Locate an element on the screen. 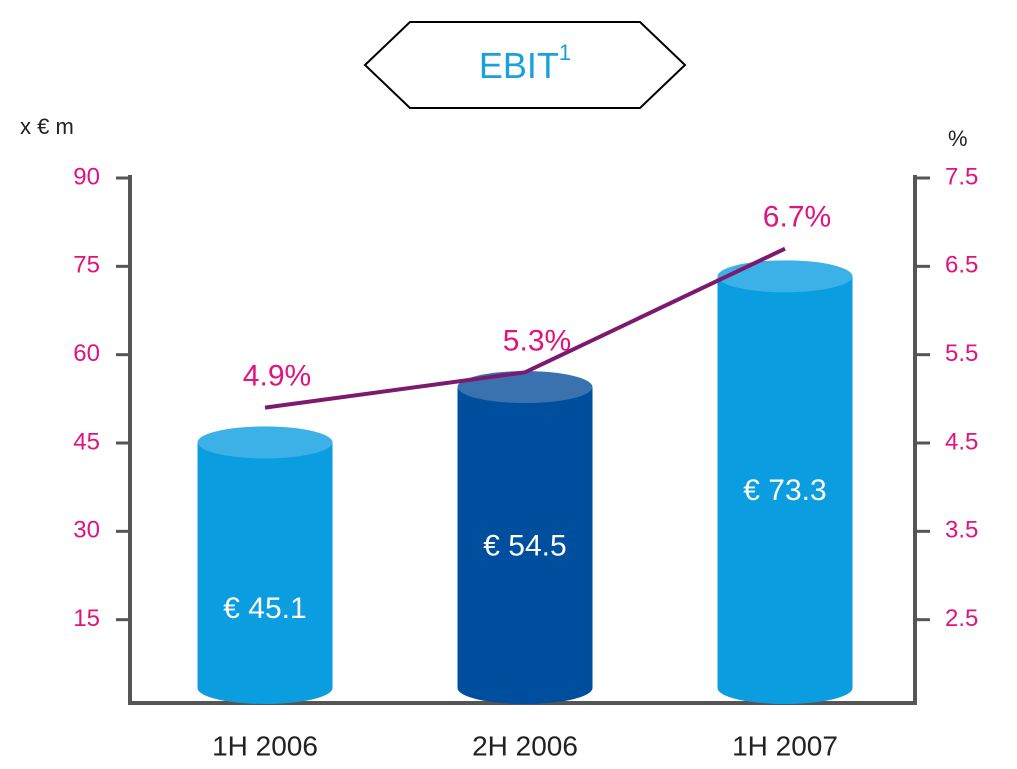 This screenshot has height=769, width=1017. bar-value-label: € 45.1 is located at coordinates (264, 608).